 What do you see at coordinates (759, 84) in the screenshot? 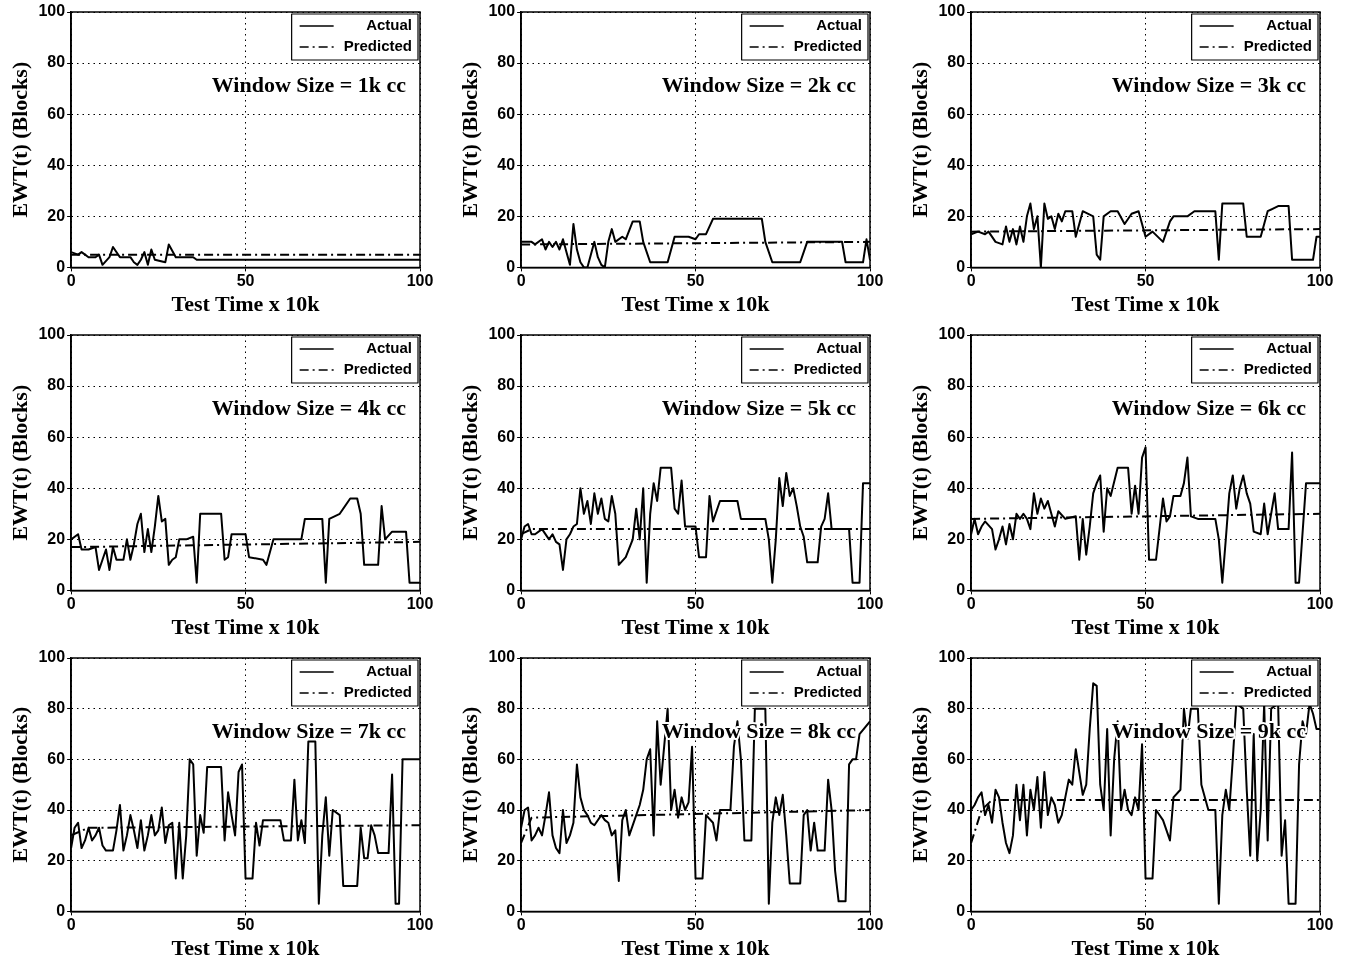
I see `annotation: Window Size = 2k cc` at bounding box center [759, 84].